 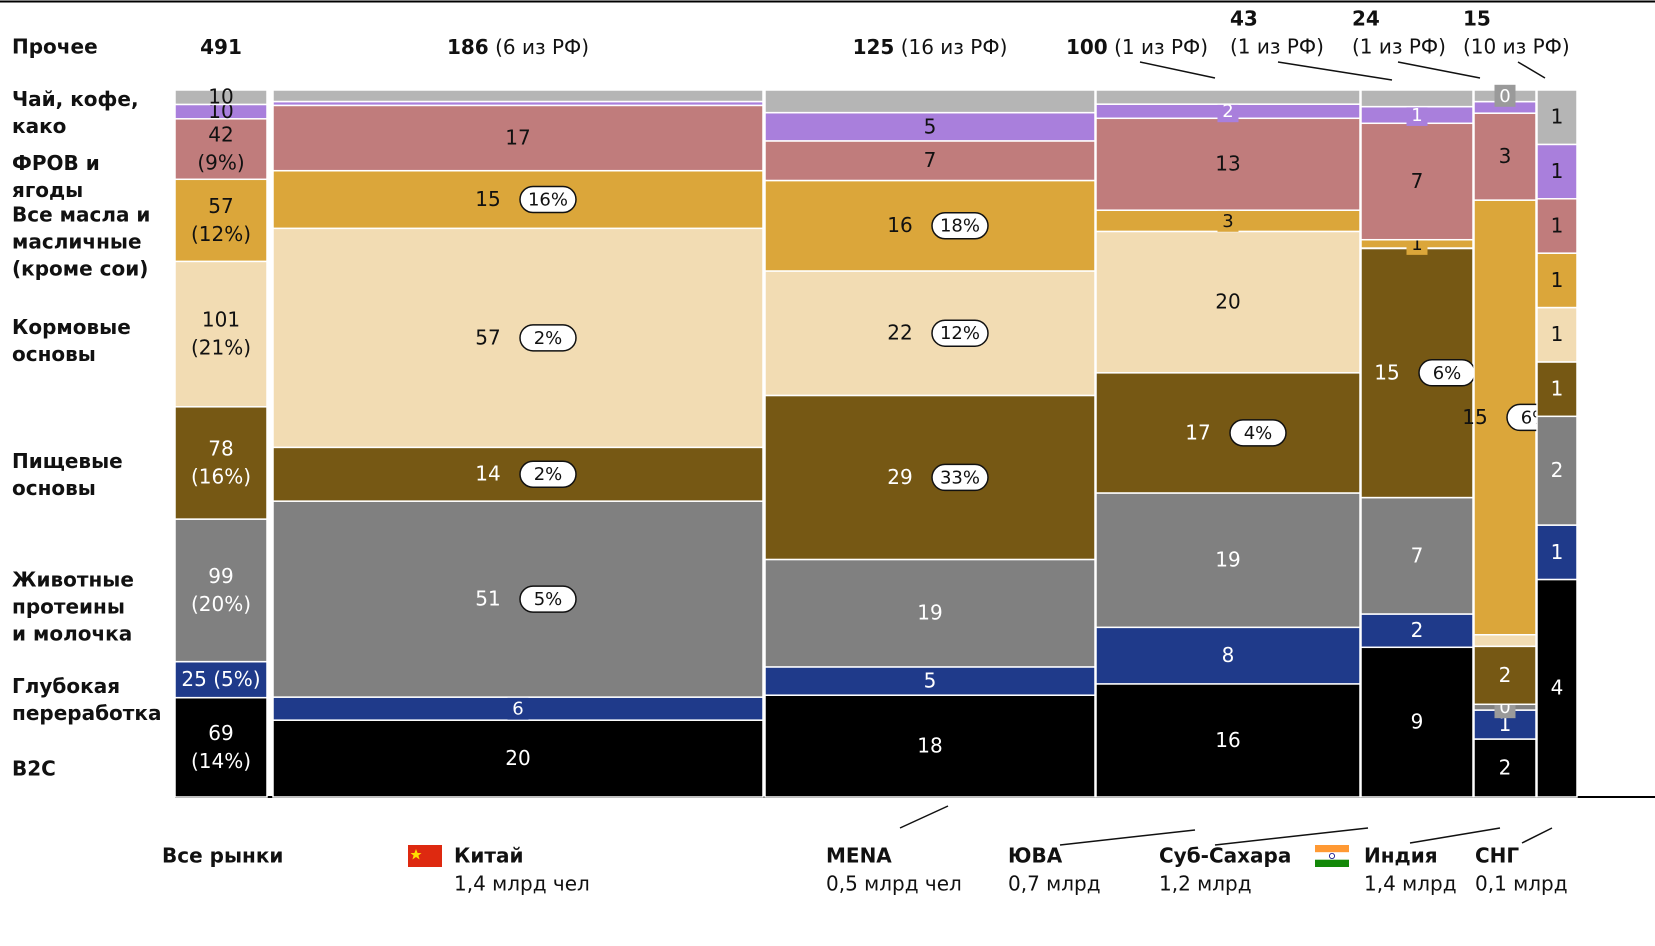 What do you see at coordinates (68, 607) in the screenshot?
I see `category-label: протеины` at bounding box center [68, 607].